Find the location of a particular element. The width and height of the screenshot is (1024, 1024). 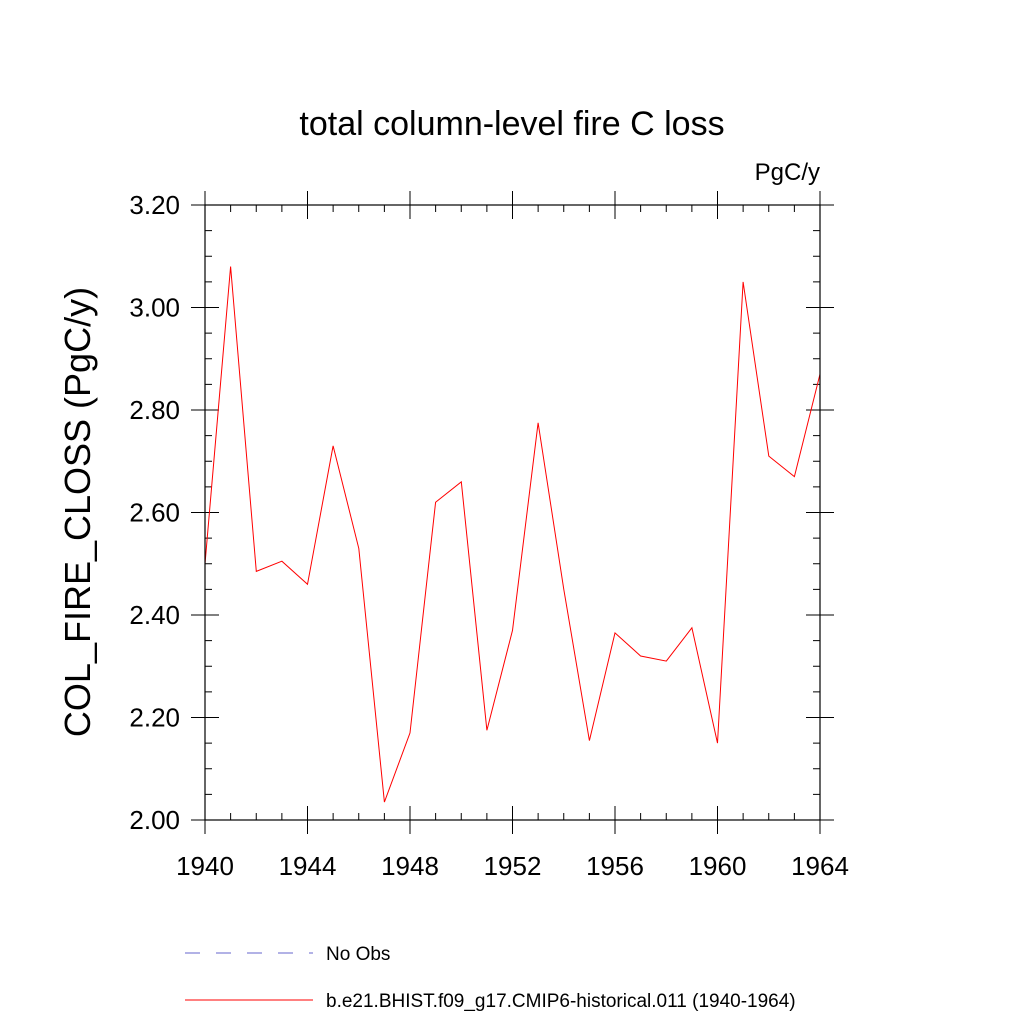

x-tick-label: 1960 is located at coordinates (718, 866).